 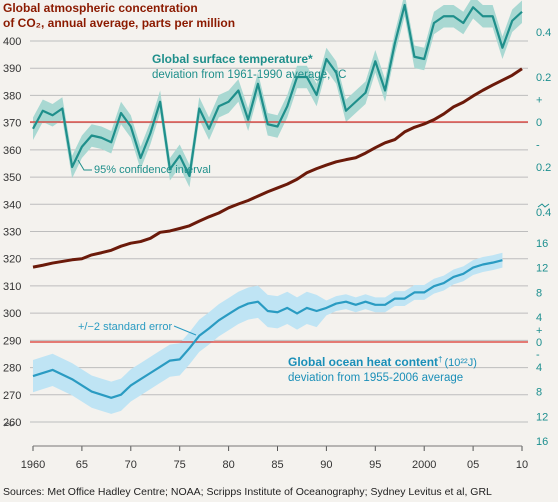 I want to click on x-tick-label: 10, so click(x=522, y=465).